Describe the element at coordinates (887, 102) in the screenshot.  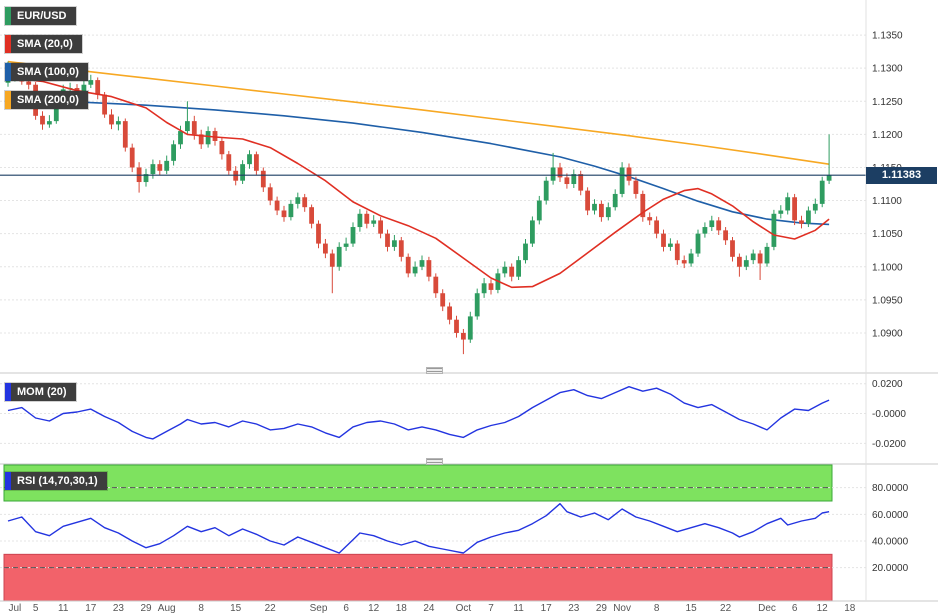
I see `y-axis-label: 1.1250` at that location.